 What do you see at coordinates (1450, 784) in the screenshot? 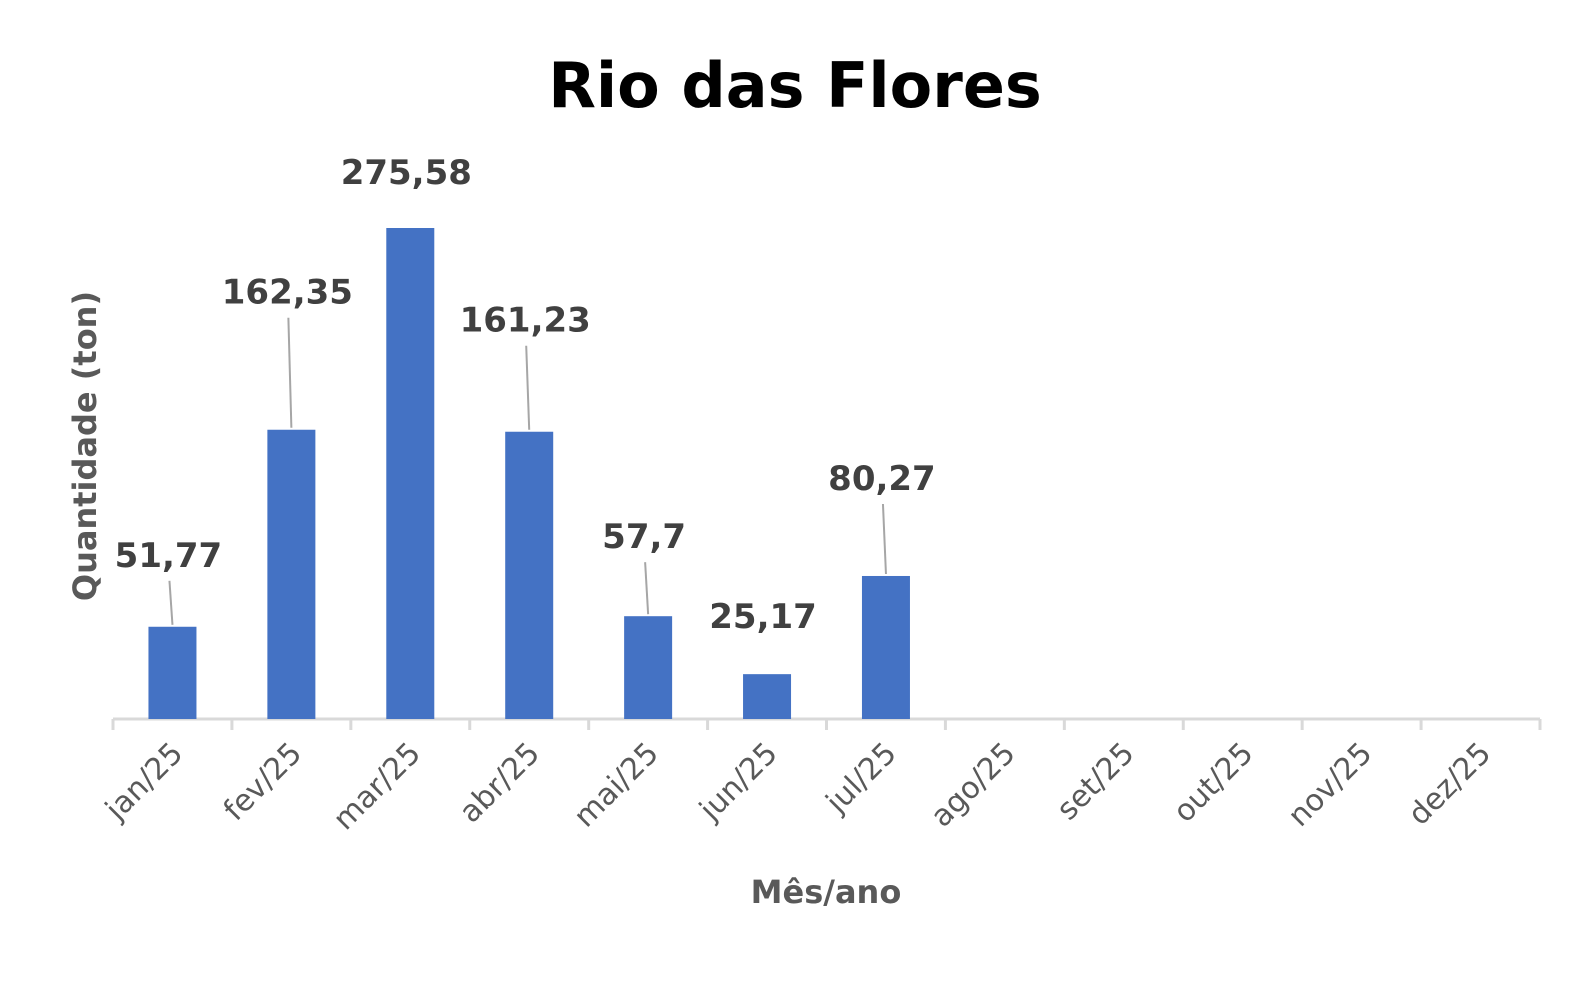
I see `x-tick-label: dez/25` at bounding box center [1450, 784].